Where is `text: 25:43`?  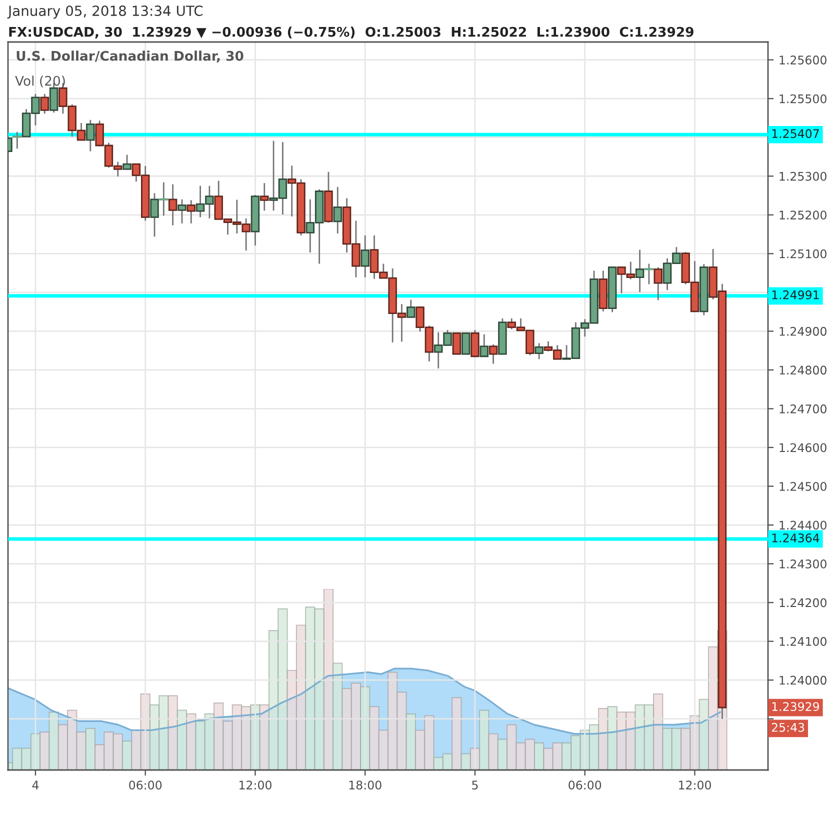 text: 25:43 is located at coordinates (788, 727).